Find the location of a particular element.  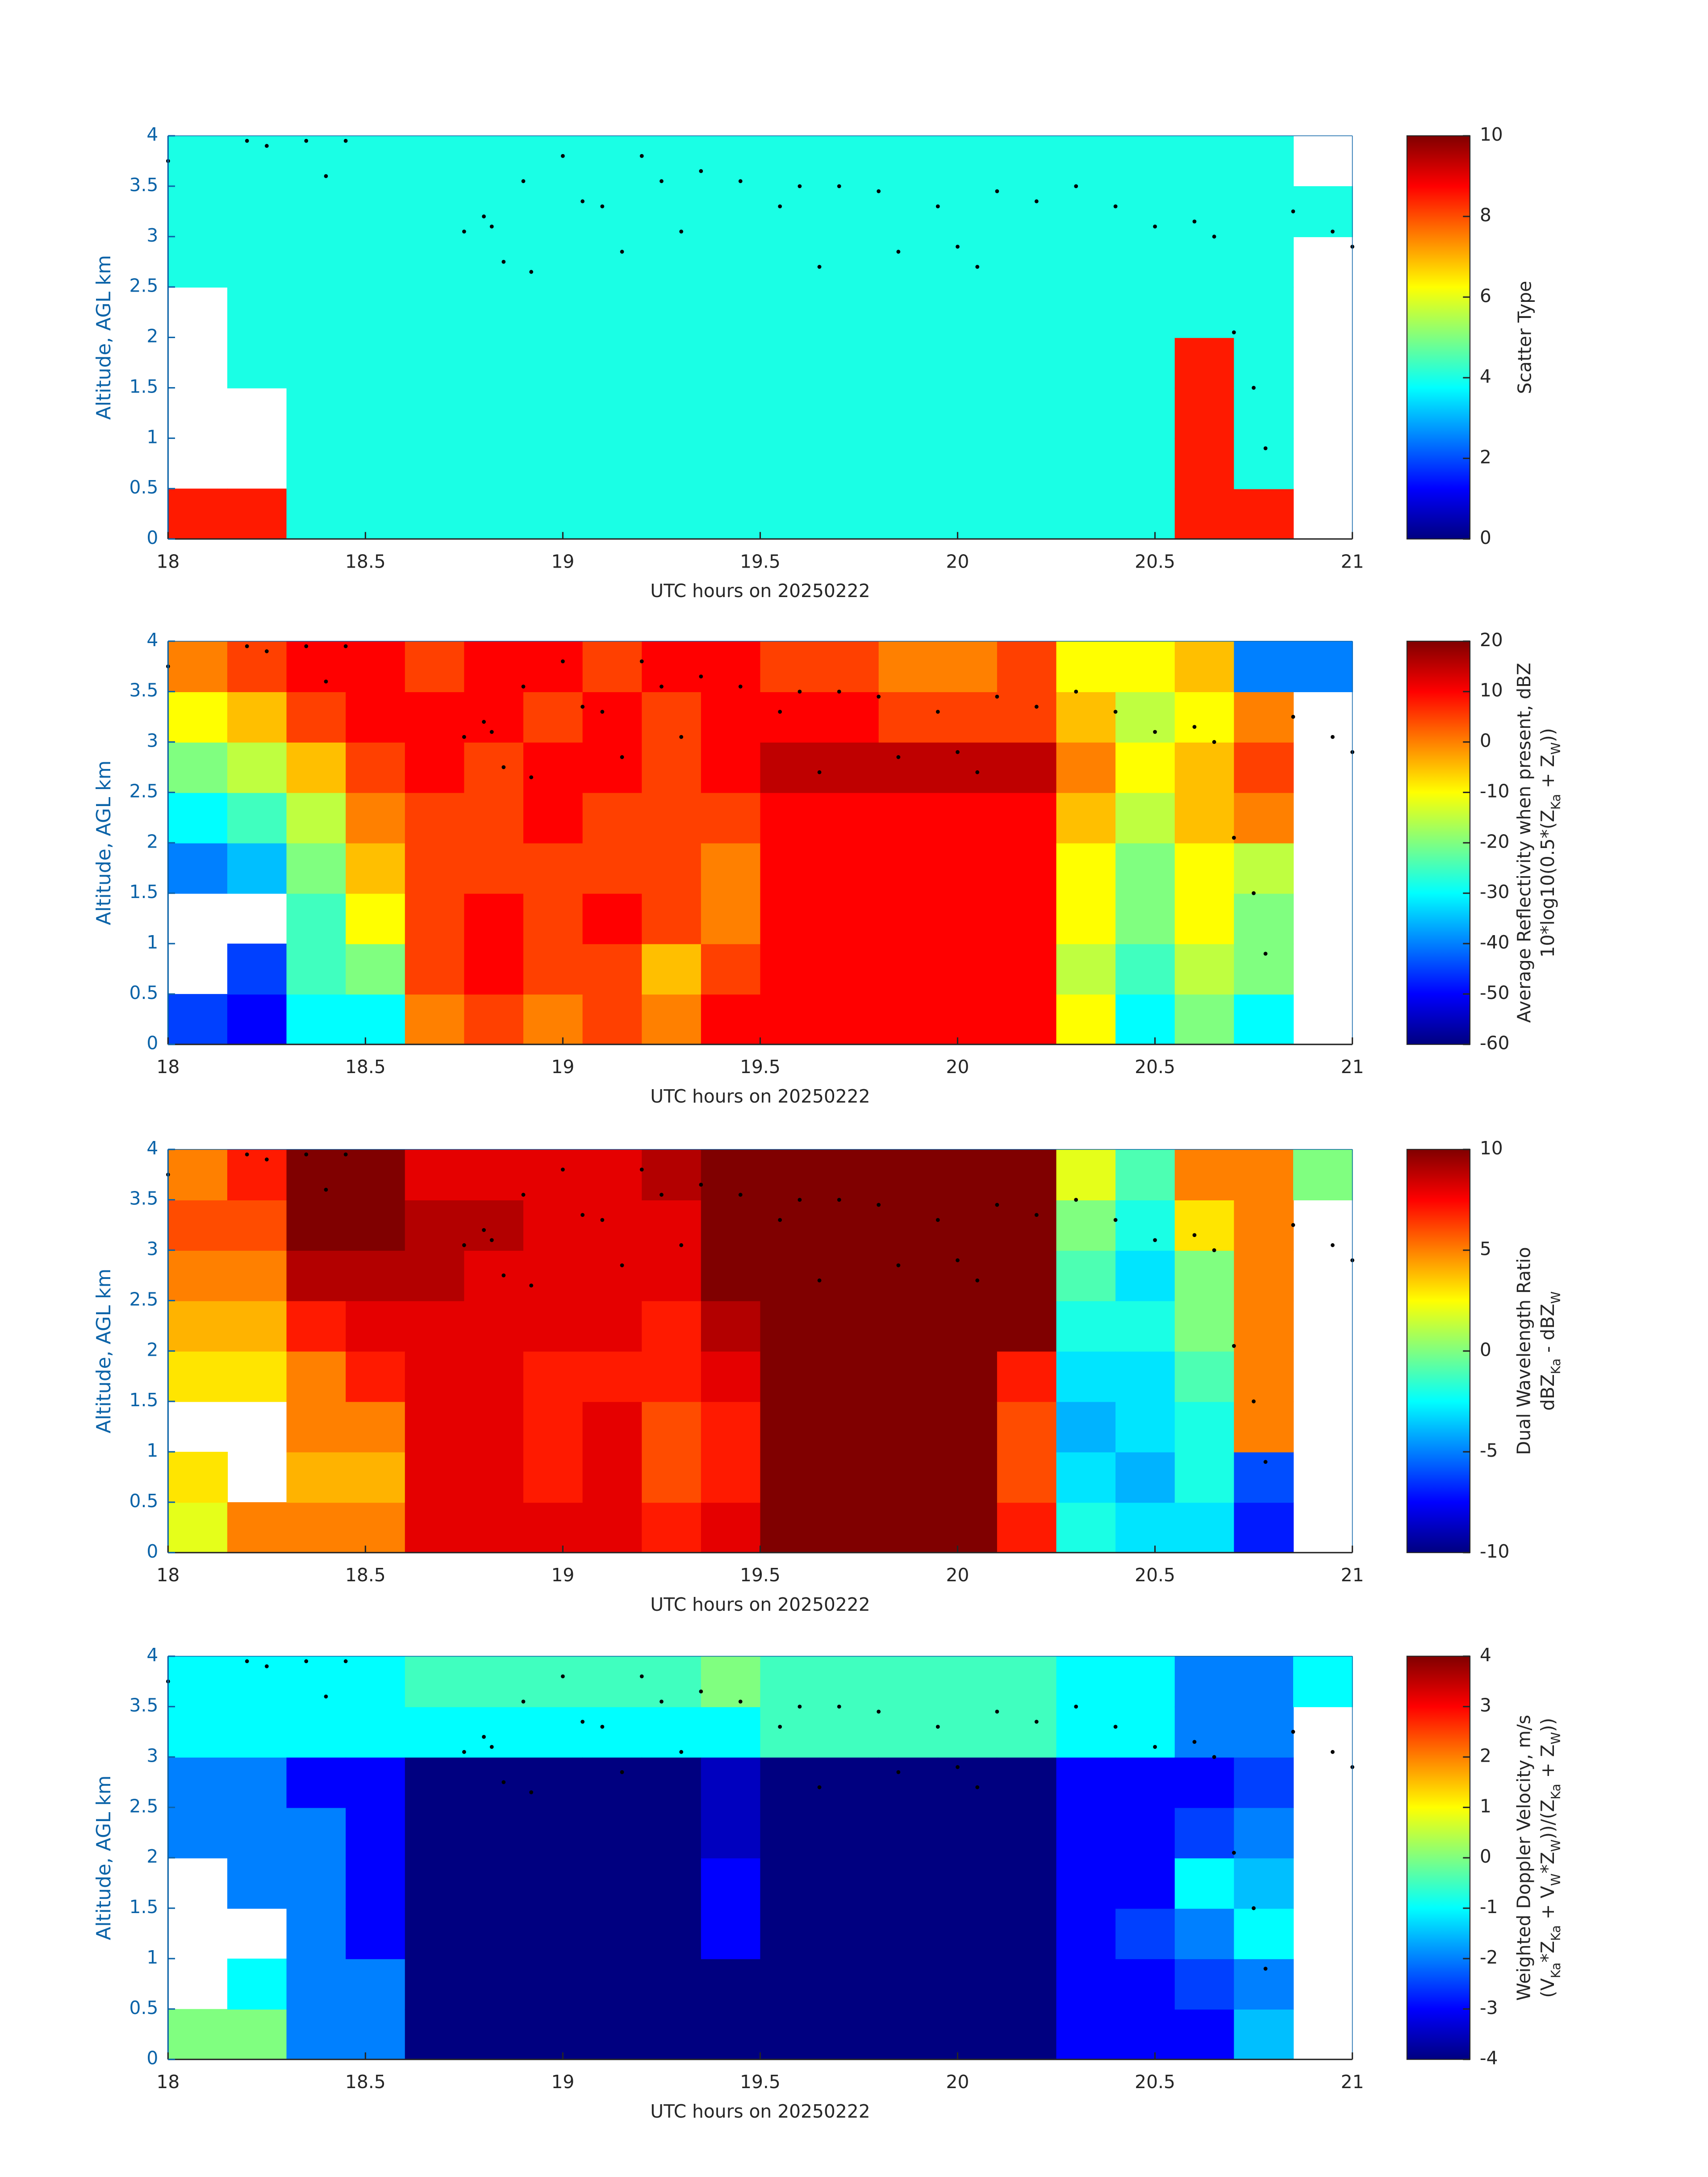

colorbar-tick-label: 4 is located at coordinates (1485, 376).